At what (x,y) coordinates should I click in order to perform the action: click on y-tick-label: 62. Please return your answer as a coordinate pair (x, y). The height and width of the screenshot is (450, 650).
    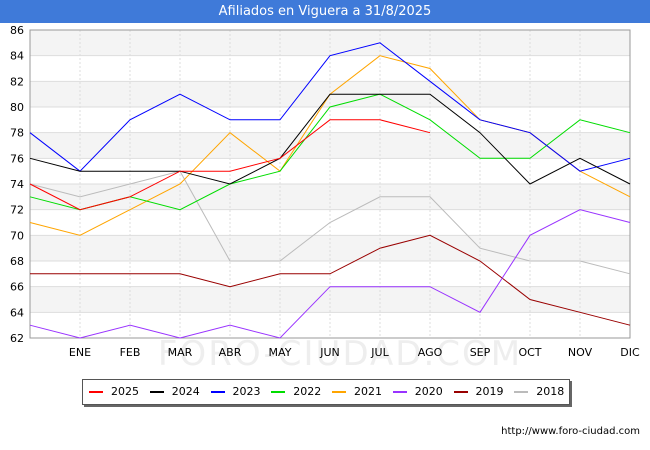
    Looking at the image, I should click on (17, 338).